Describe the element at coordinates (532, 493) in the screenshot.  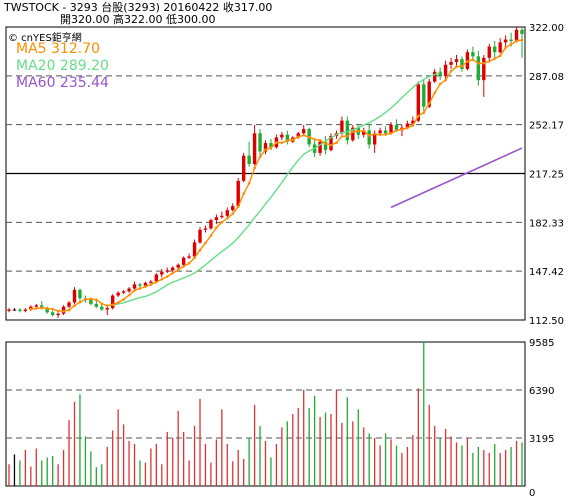
I see `volume-tick-label: 0` at that location.